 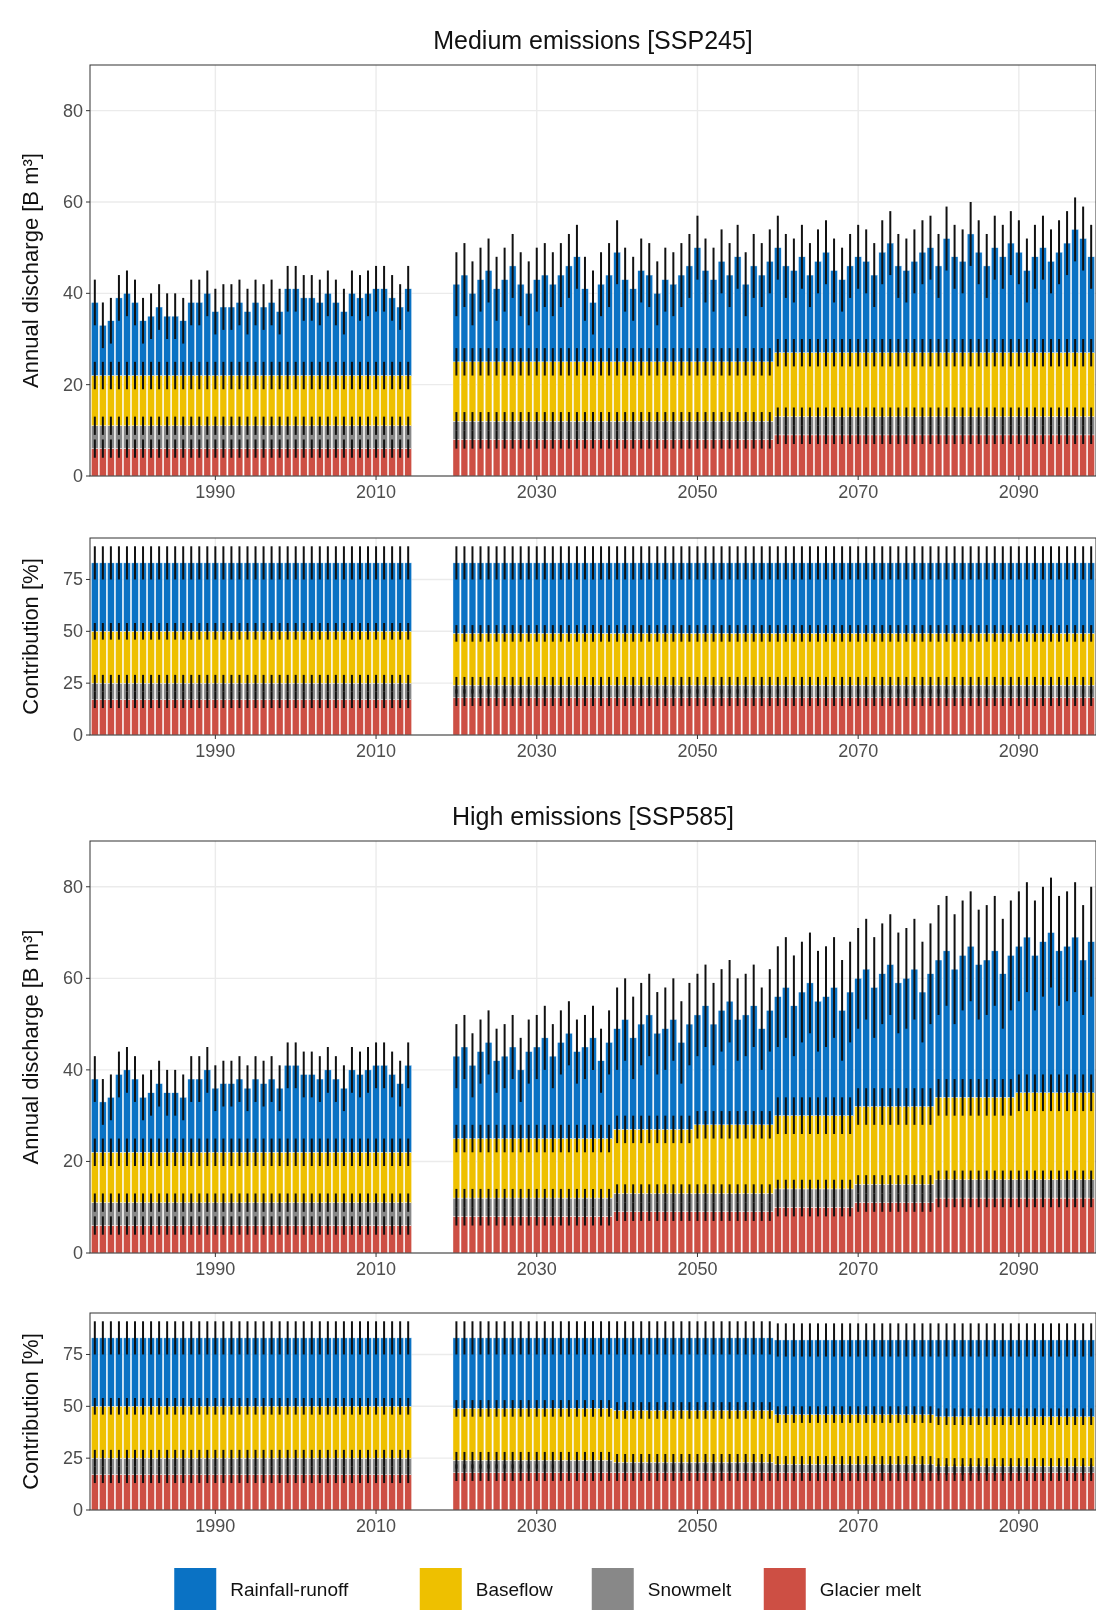 What do you see at coordinates (870, 1589) in the screenshot?
I see `legend-label: Glacier melt` at bounding box center [870, 1589].